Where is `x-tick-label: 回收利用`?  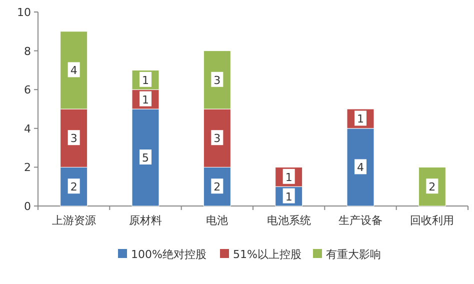
x-tick-label: 回收利用 is located at coordinates (432, 220).